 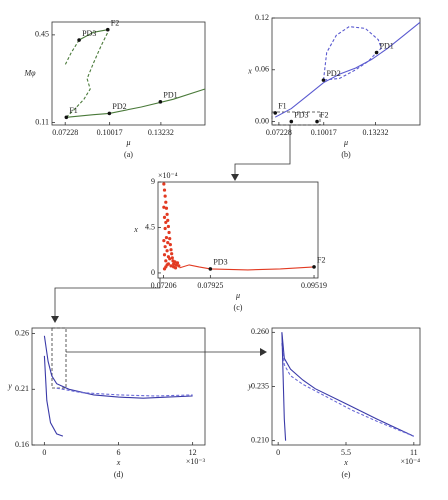 What do you see at coordinates (42, 121) in the screenshot?
I see `y-tick-label: 0.11` at bounding box center [42, 121].